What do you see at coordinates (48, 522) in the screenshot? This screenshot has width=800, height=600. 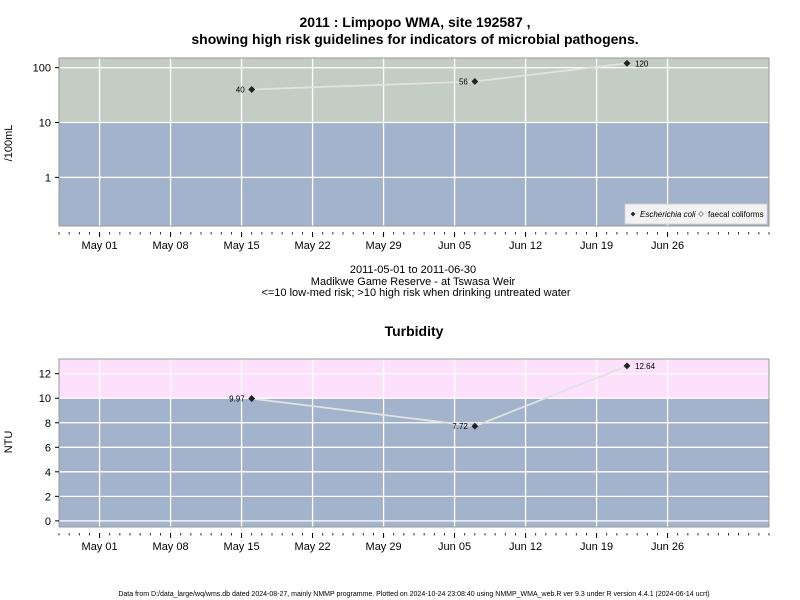 I see `chart2-ytick-label: 0` at bounding box center [48, 522].